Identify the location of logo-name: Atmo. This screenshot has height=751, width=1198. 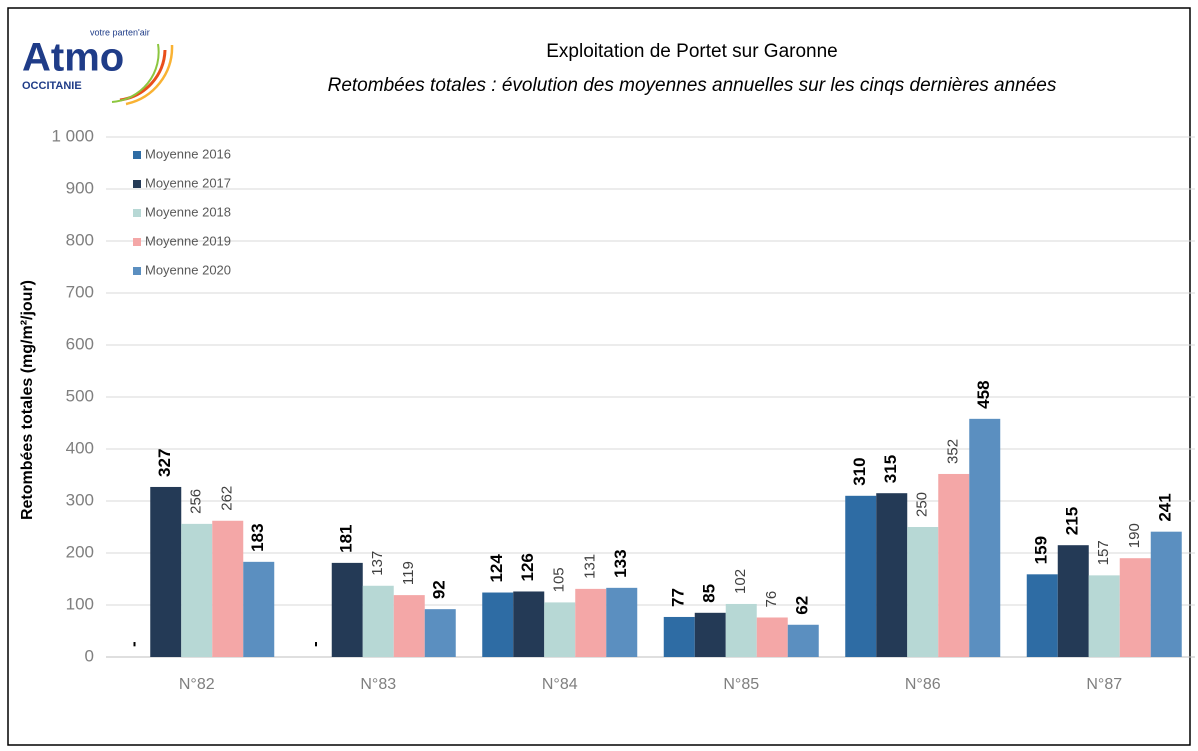
(73, 58).